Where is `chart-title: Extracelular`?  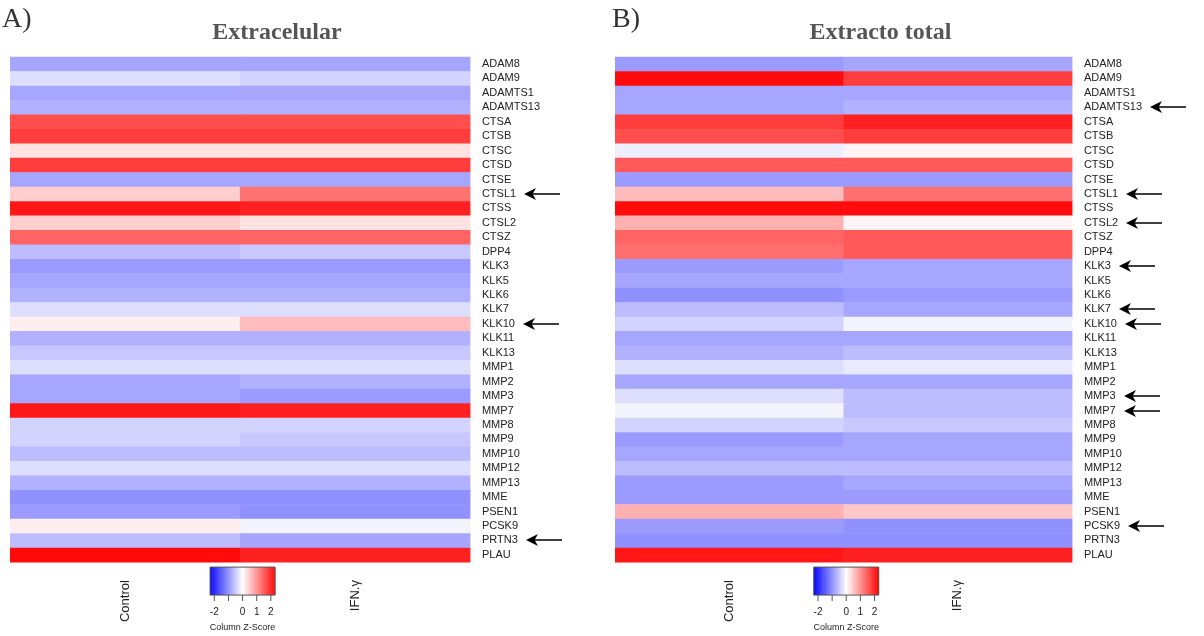 chart-title: Extracelular is located at coordinates (277, 30).